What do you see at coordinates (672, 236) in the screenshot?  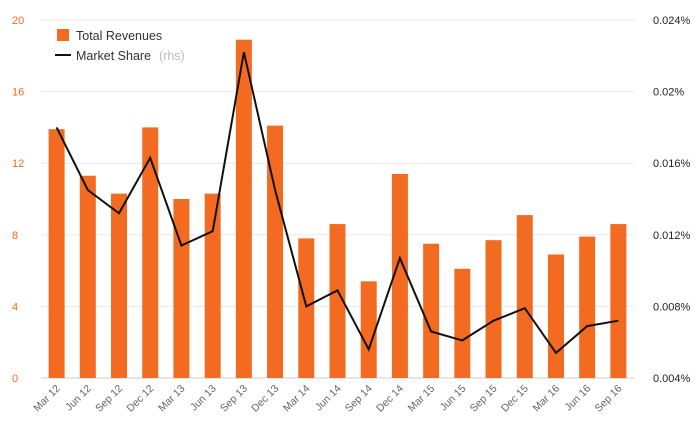 I see `right-axis-tick-label: 0.012%` at bounding box center [672, 236].